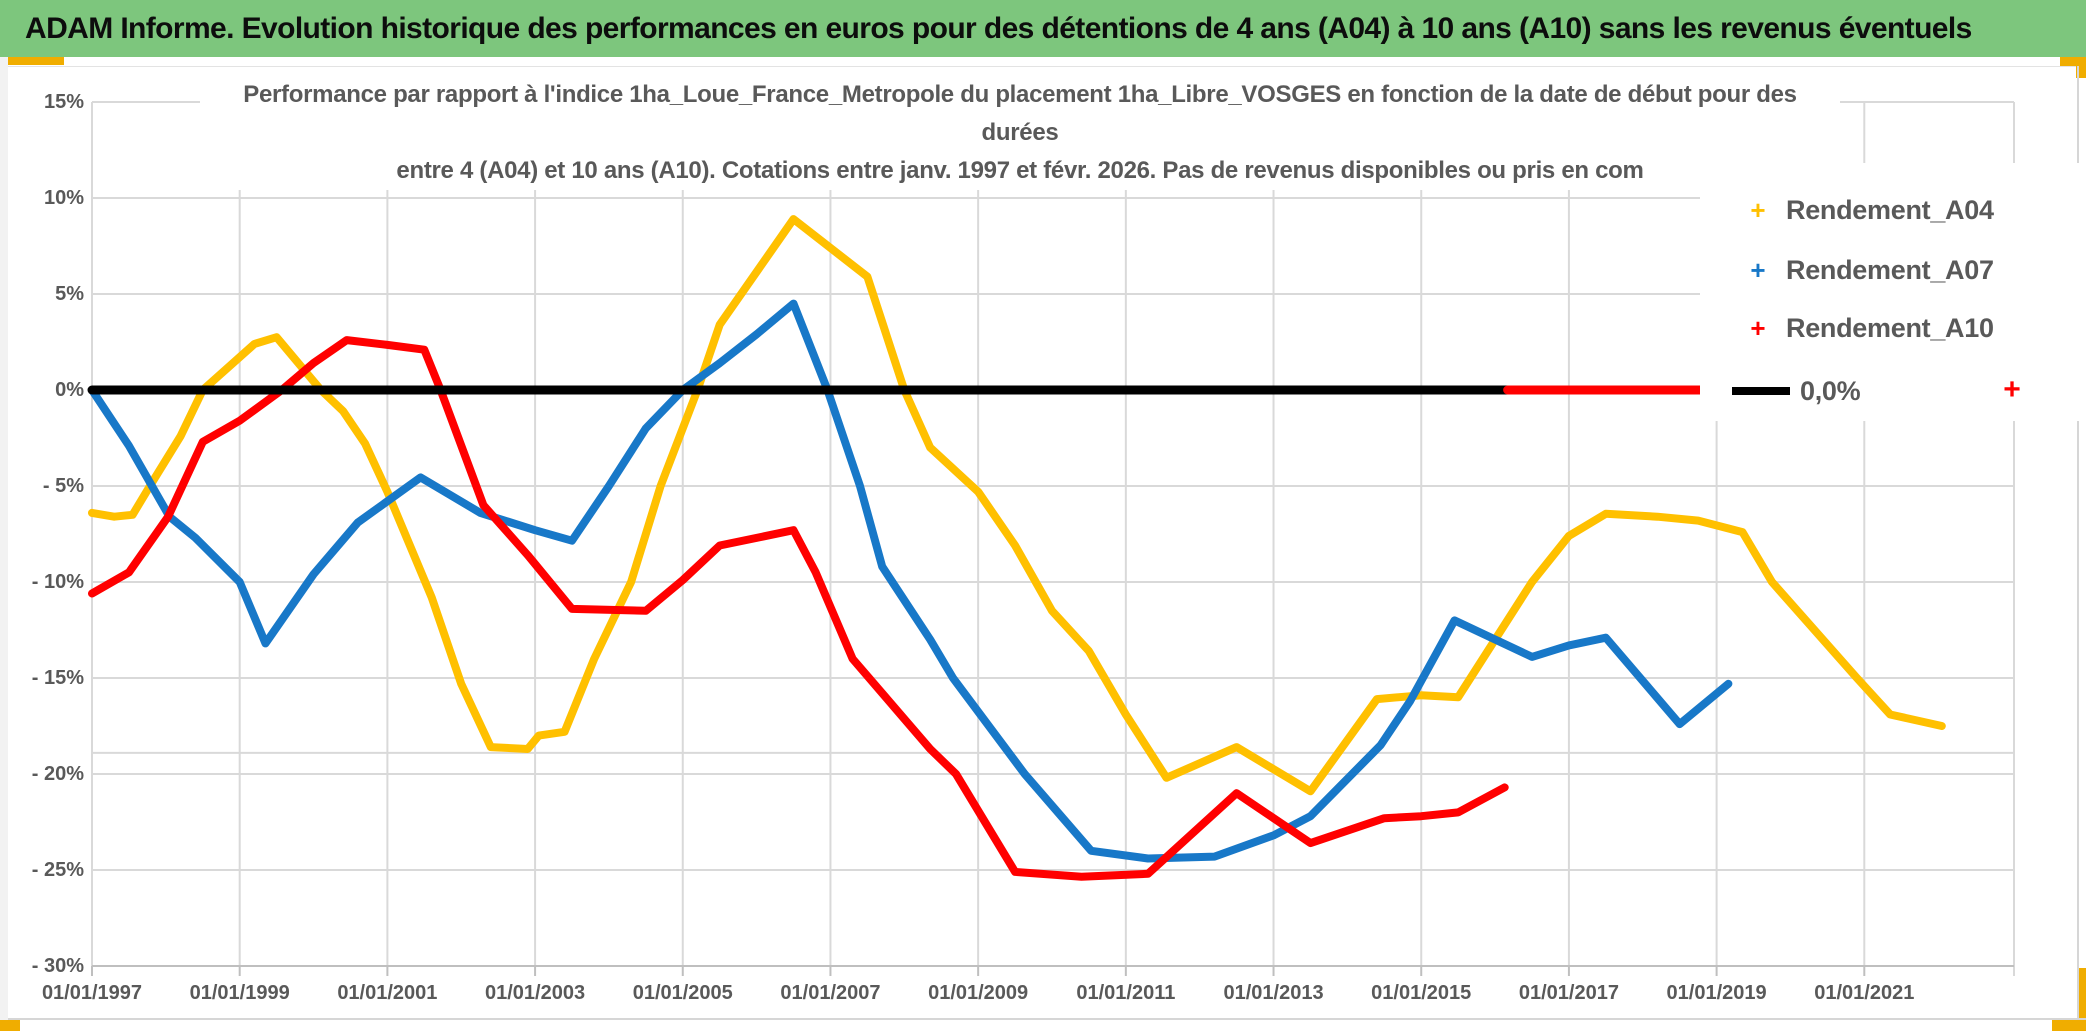 The height and width of the screenshot is (1031, 2086). Describe the element at coordinates (978, 993) in the screenshot. I see `x-axis-label: 01/01/2009` at that location.